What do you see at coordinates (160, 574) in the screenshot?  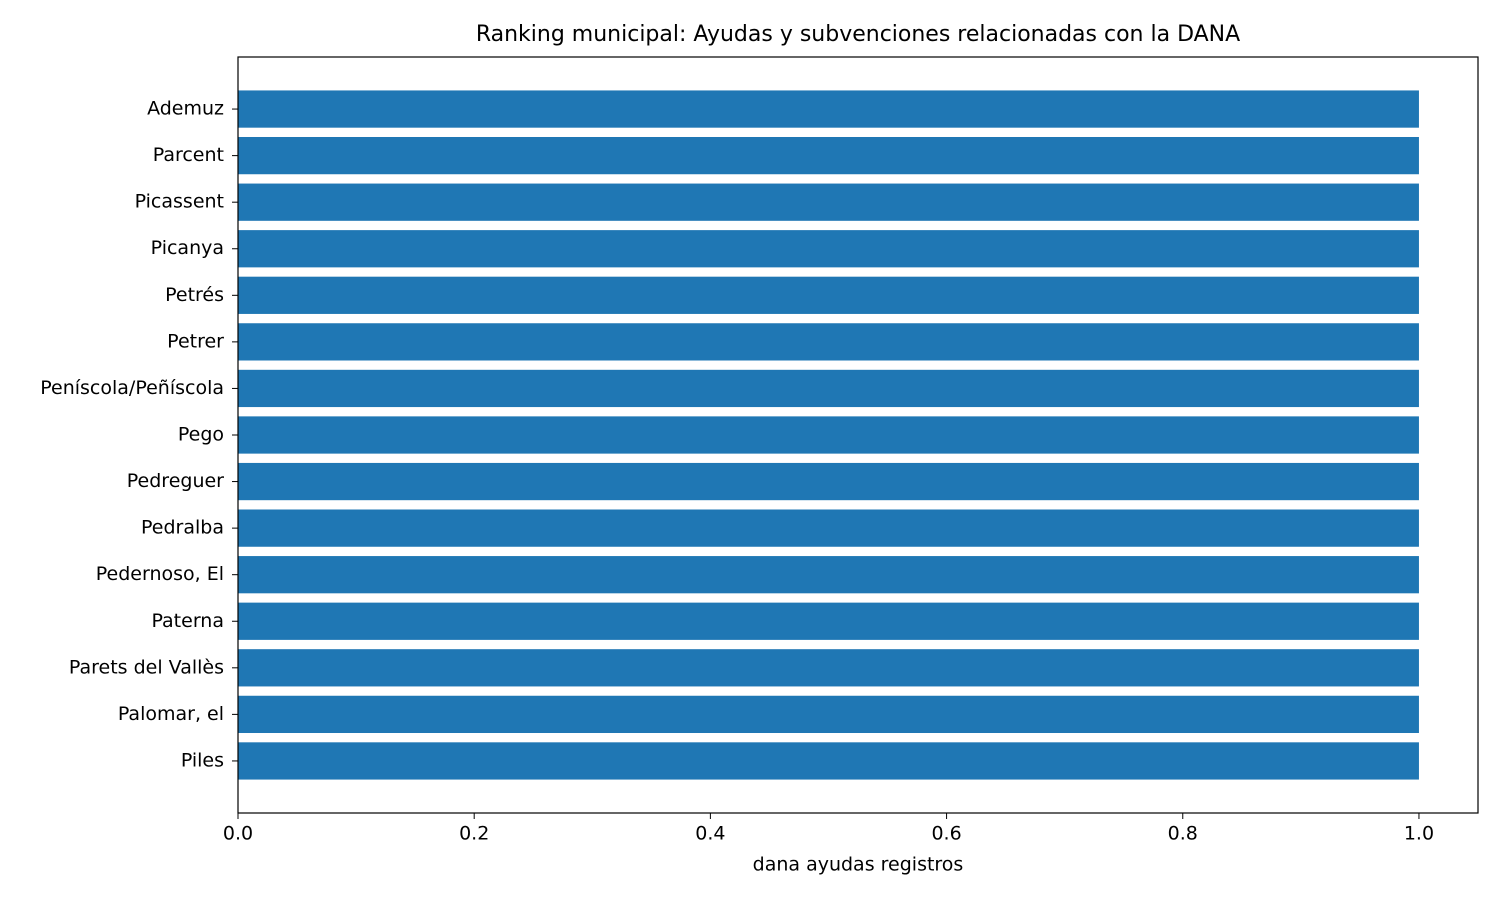 I see `y-tick-label: Pedernoso, El` at bounding box center [160, 574].